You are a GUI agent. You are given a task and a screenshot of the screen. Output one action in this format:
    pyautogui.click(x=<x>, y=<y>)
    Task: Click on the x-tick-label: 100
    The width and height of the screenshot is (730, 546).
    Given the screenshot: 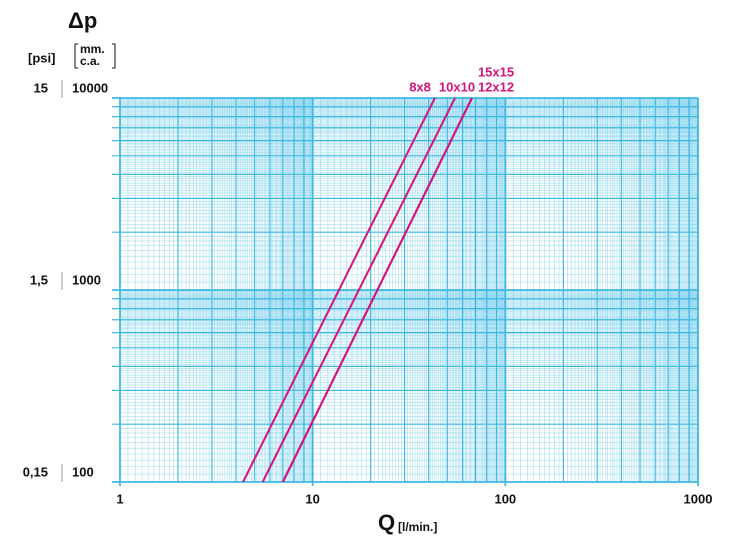 What is the action you would take?
    pyautogui.click(x=505, y=498)
    